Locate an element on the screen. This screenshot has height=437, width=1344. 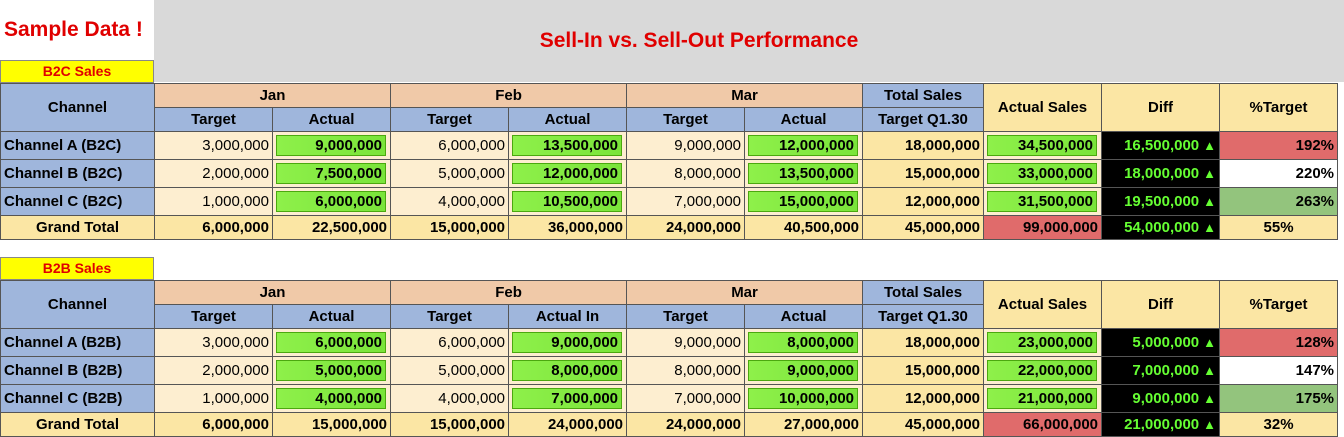
diff-cell: 16,500,000▲ is located at coordinates (1161, 146).